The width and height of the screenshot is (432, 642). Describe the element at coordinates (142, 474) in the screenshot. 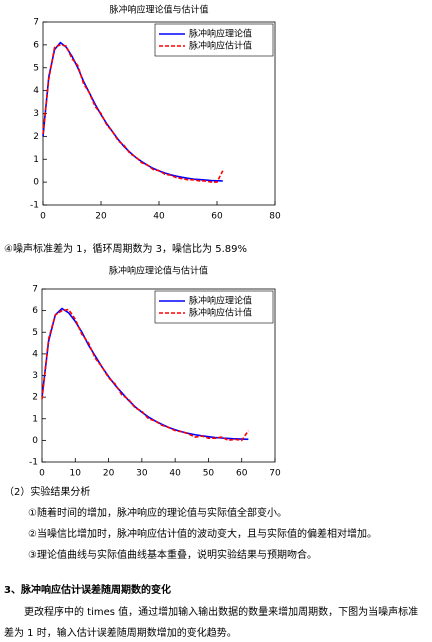

I see `x-tick-label: 30` at that location.